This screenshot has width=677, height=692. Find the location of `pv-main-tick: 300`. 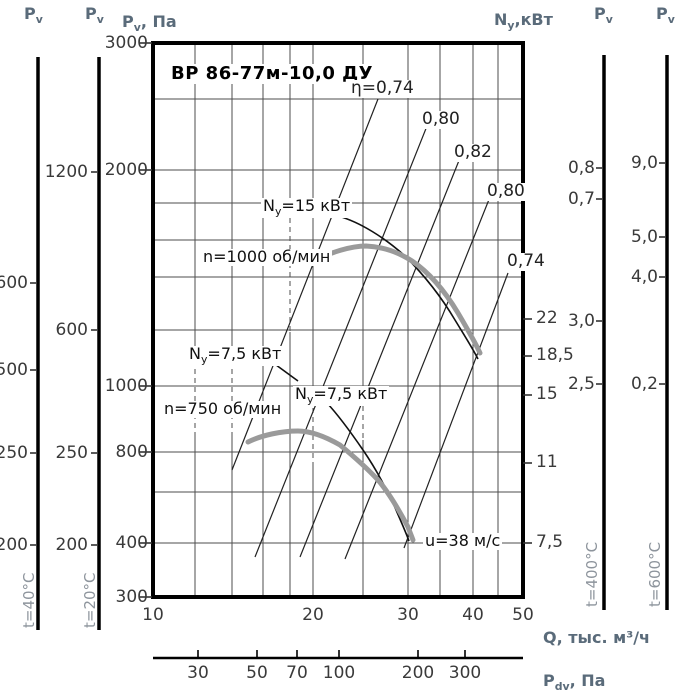

pv-main-tick: 300 is located at coordinates (131, 597).